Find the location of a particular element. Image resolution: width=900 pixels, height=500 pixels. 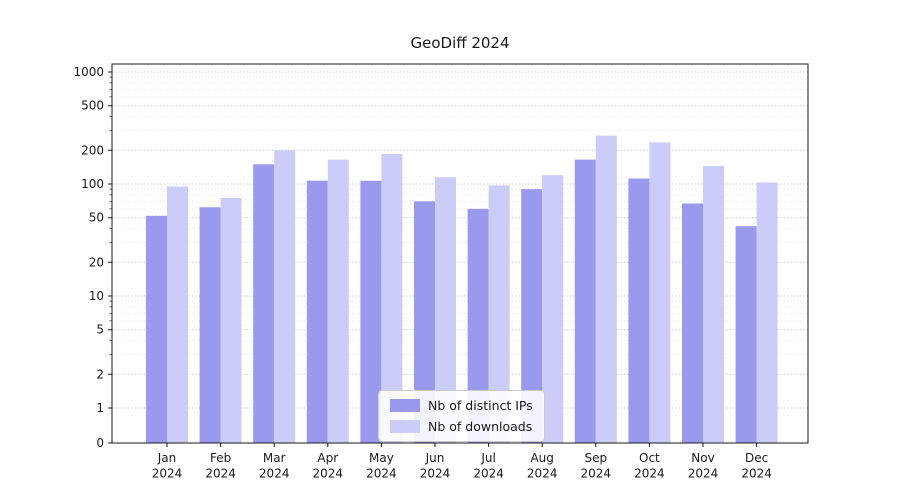

y-tick-label: 50 is located at coordinates (96, 218).